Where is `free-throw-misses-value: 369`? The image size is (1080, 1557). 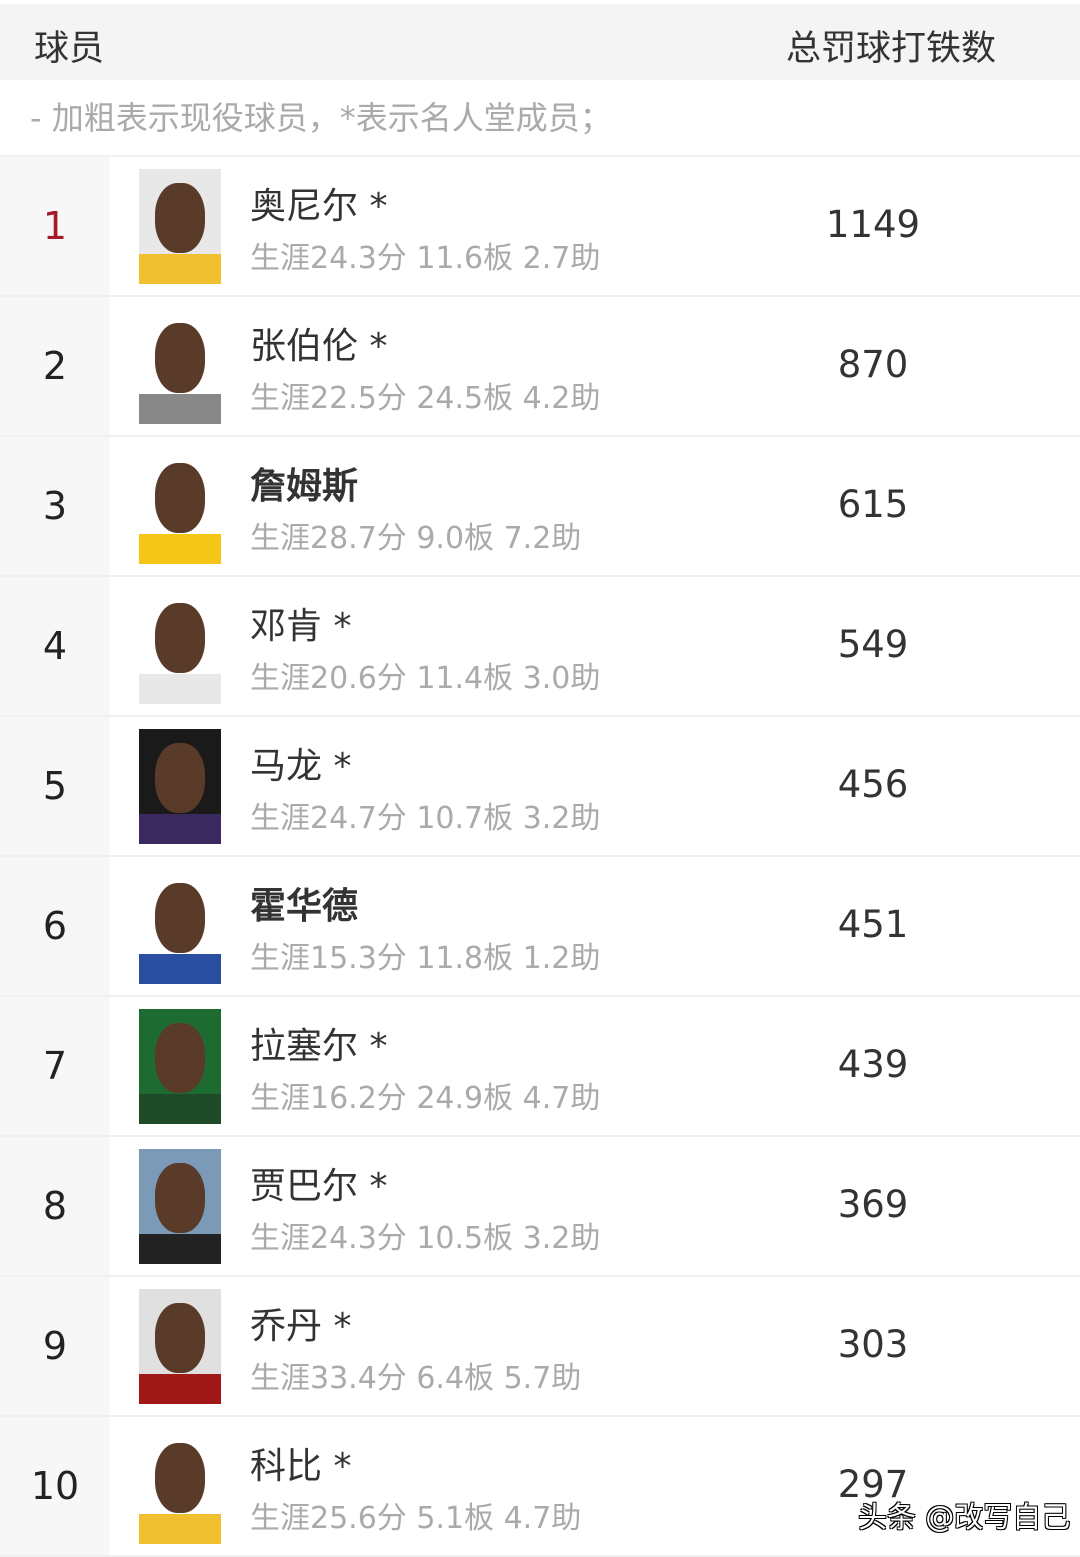 free-throw-misses-value: 369 is located at coordinates (873, 1204).